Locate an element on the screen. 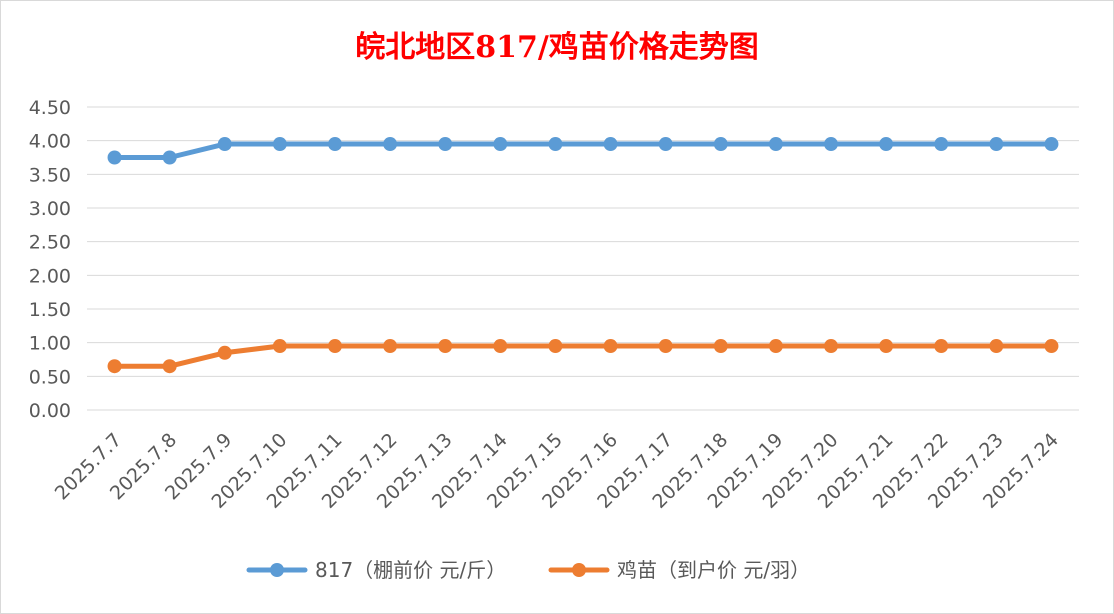  legend-label: 817（棚前价 元/斤） is located at coordinates (410, 570).